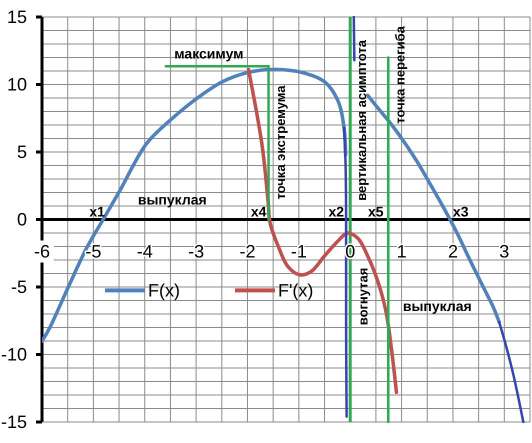  I want to click on annotation: x4, so click(258, 211).